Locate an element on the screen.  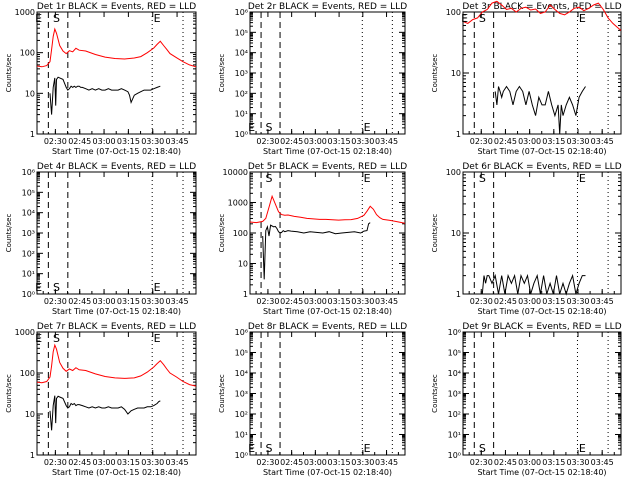
series-events is located at coordinates (105, 413).